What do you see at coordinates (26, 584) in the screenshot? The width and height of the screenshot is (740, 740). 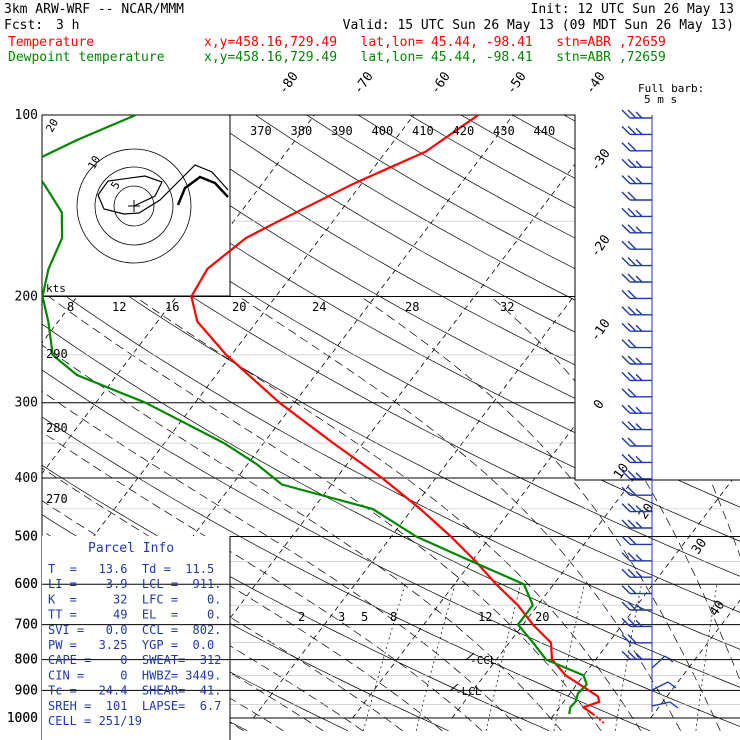 I see `pressure-label-600: 600` at bounding box center [26, 584].